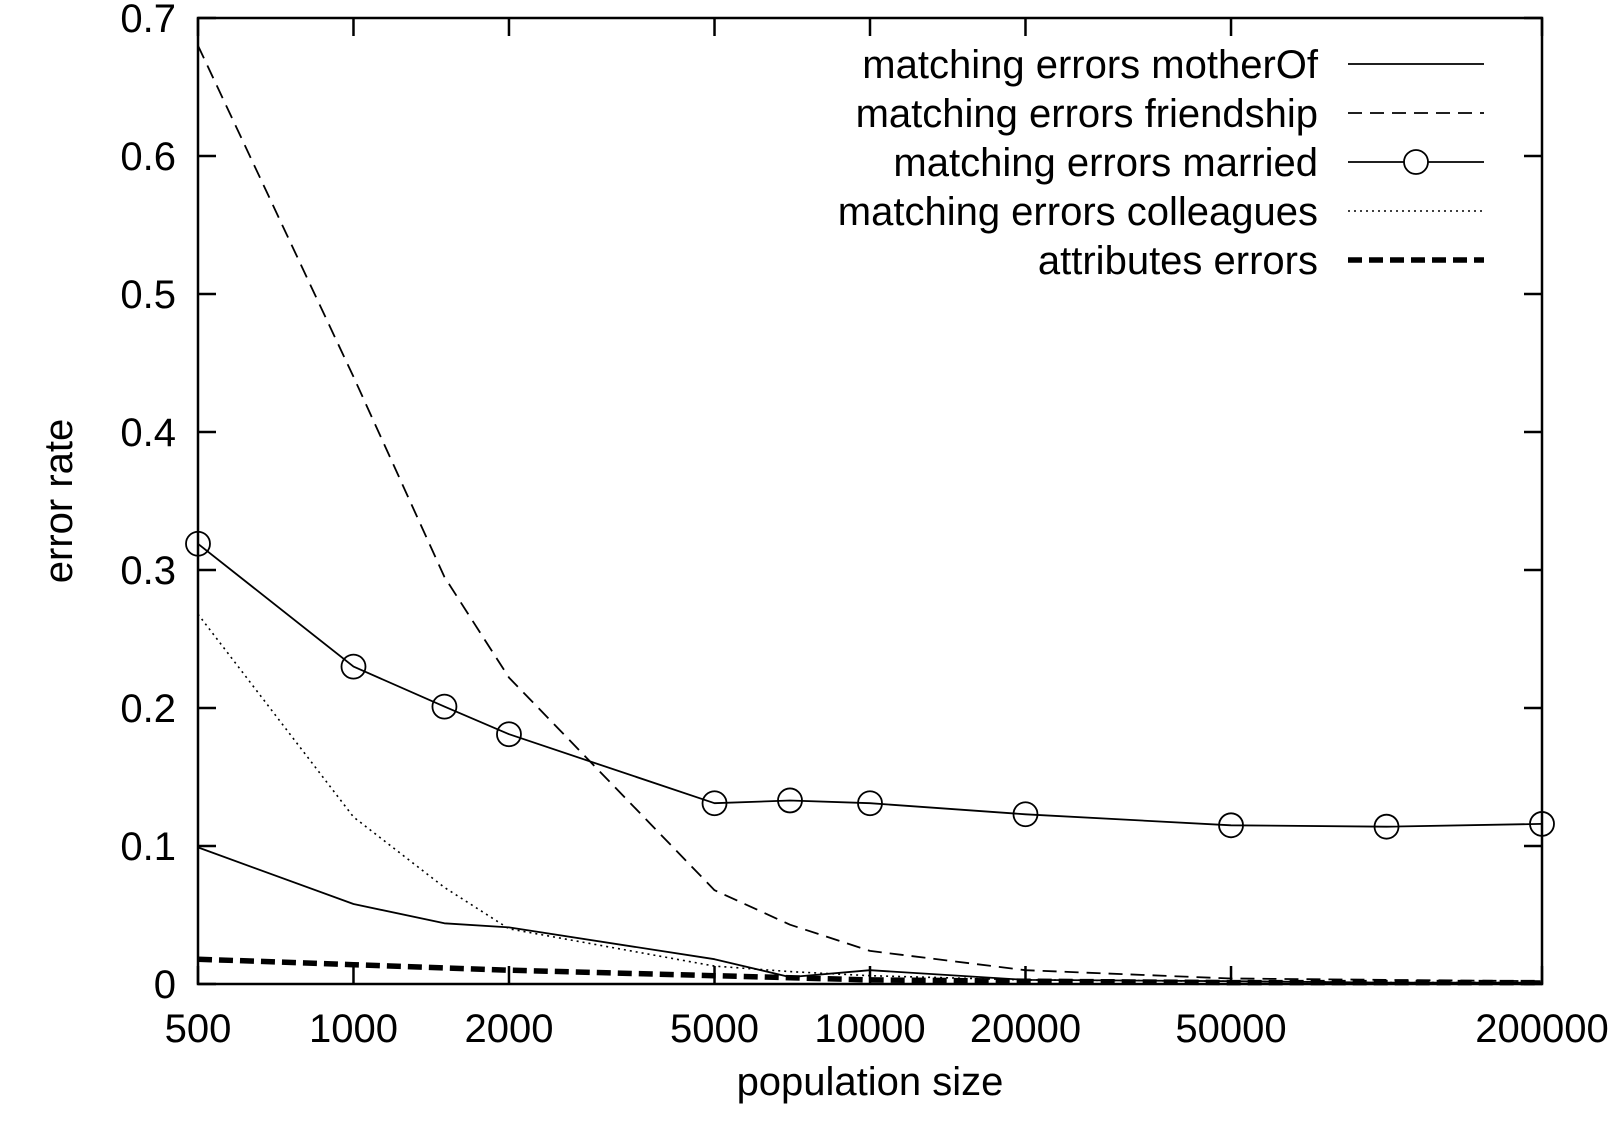 The height and width of the screenshot is (1132, 1618). Describe the element at coordinates (59, 501) in the screenshot. I see `y-axis-label: error rate` at that location.